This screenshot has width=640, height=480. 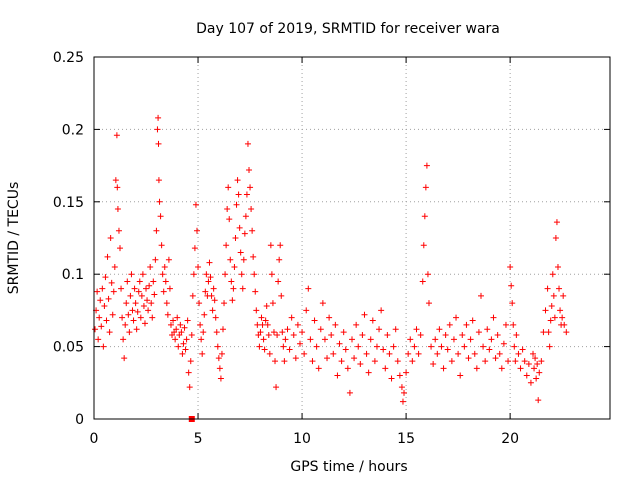 What do you see at coordinates (68, 58) in the screenshot?
I see `y-tick-label: 0.25` at bounding box center [68, 58].